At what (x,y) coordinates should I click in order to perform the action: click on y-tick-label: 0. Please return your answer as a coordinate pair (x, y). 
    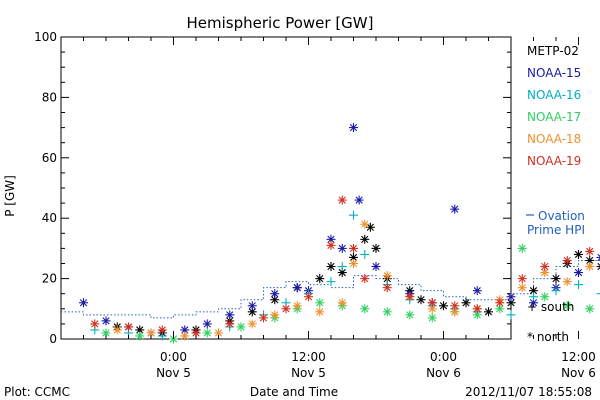
    Looking at the image, I should click on (53, 339).